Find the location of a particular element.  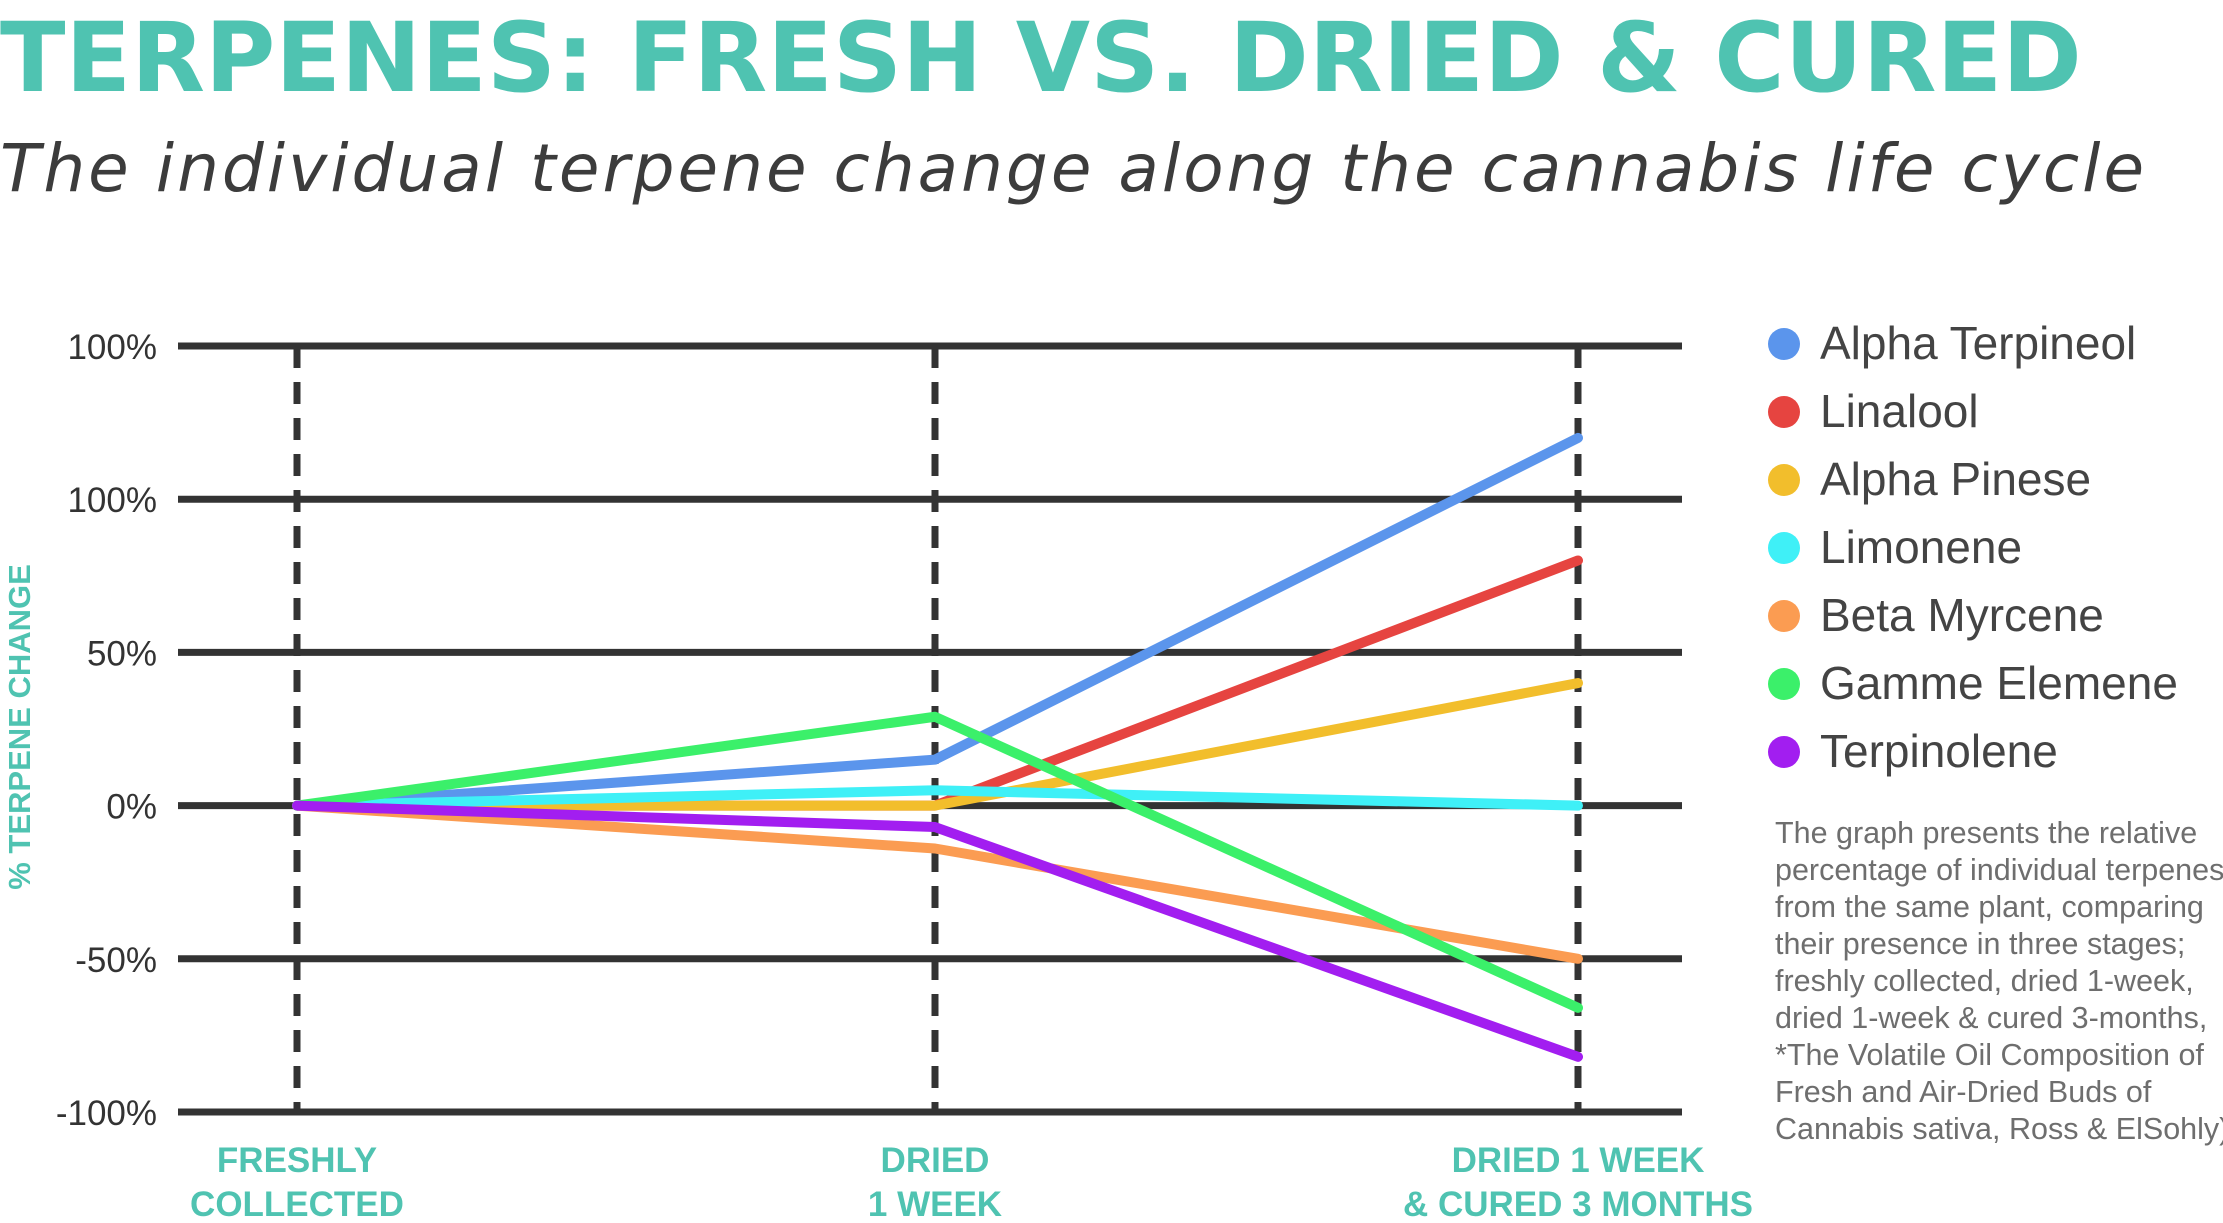

legend-item: Limonene is located at coordinates (1895, 547).